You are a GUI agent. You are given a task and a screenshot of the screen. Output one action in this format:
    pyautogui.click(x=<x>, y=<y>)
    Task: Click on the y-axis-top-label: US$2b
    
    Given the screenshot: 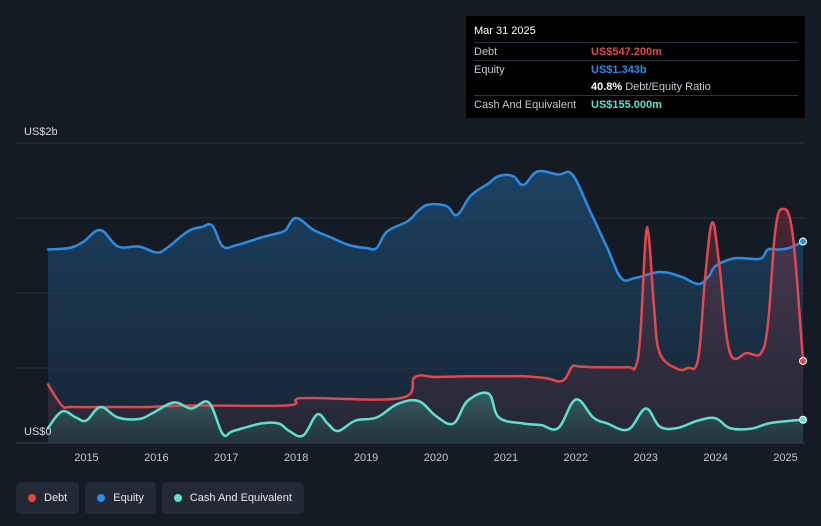 What is the action you would take?
    pyautogui.click(x=41, y=132)
    